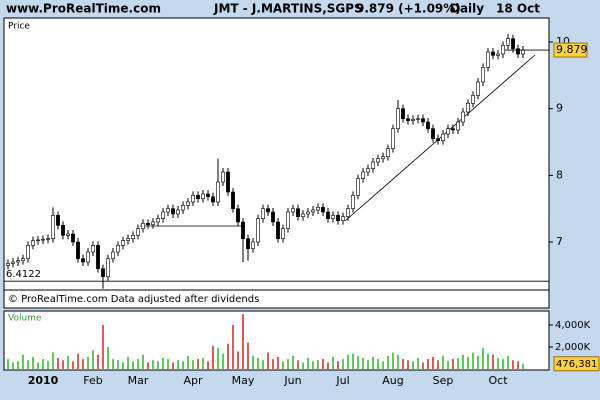  I want to click on panel-label: Volume, so click(25, 319).